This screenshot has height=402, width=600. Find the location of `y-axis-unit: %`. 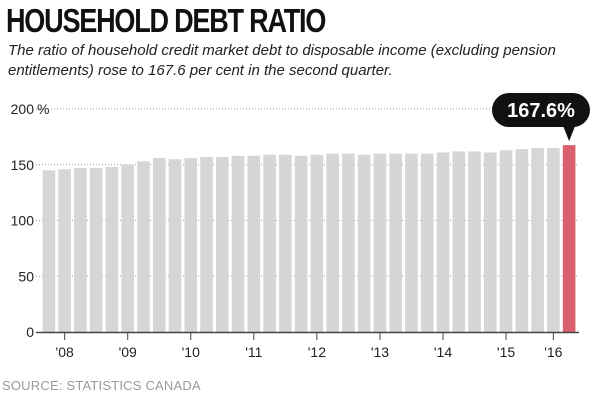

y-axis-unit: % is located at coordinates (43, 109).